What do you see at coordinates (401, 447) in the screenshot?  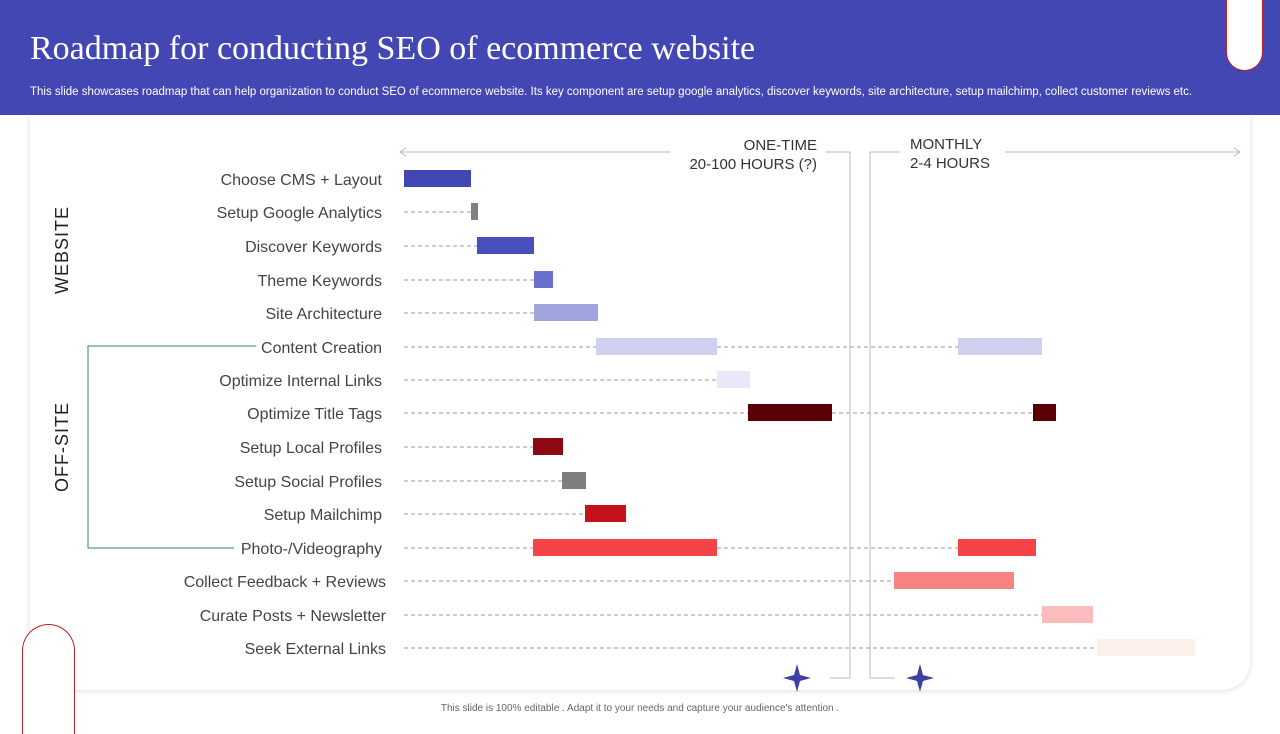 I see `task-row: Setup Local Profiles` at bounding box center [401, 447].